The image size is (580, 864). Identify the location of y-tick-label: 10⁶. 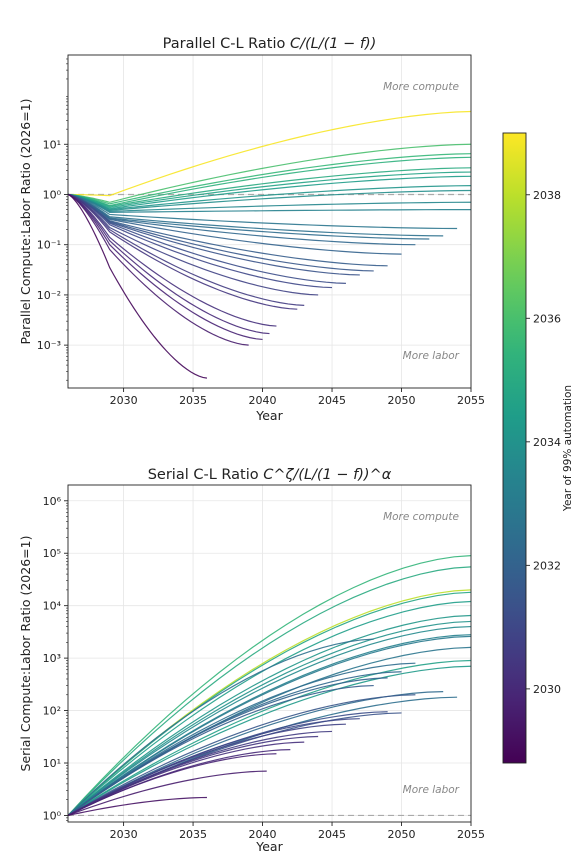
(52, 501).